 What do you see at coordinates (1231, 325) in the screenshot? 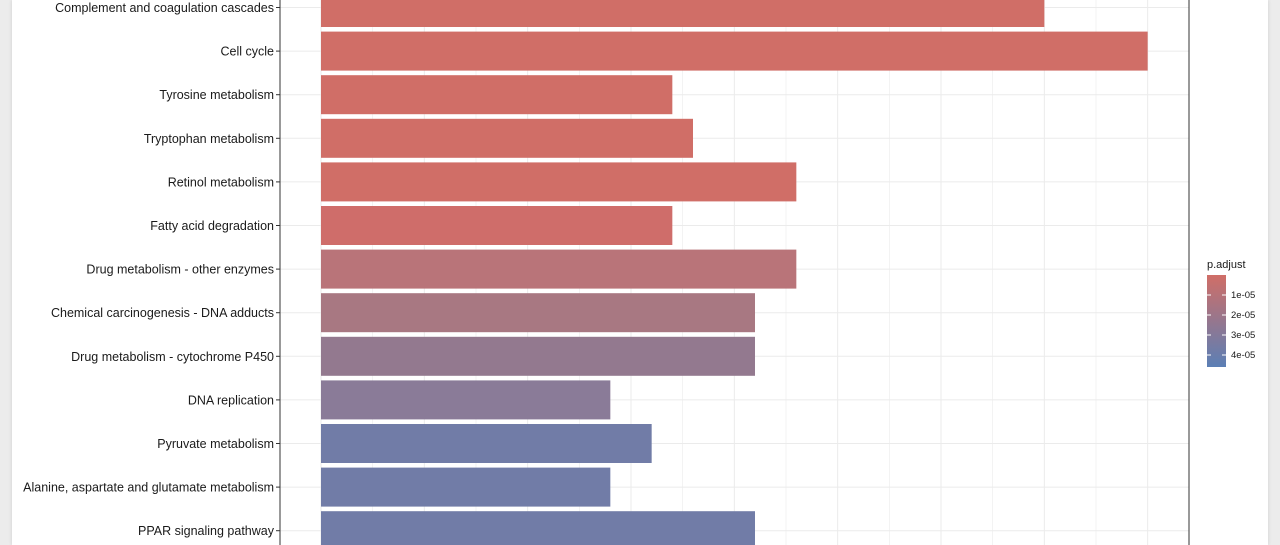
I see `legend-ticks: 1e-05 2e-05 3e-05 4e-05` at bounding box center [1231, 325].